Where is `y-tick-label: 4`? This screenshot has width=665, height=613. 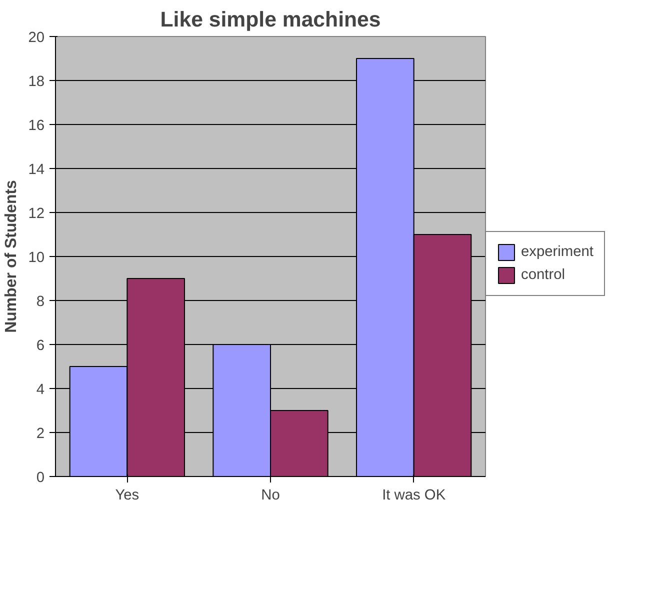
y-tick-label: 4 is located at coordinates (40, 390).